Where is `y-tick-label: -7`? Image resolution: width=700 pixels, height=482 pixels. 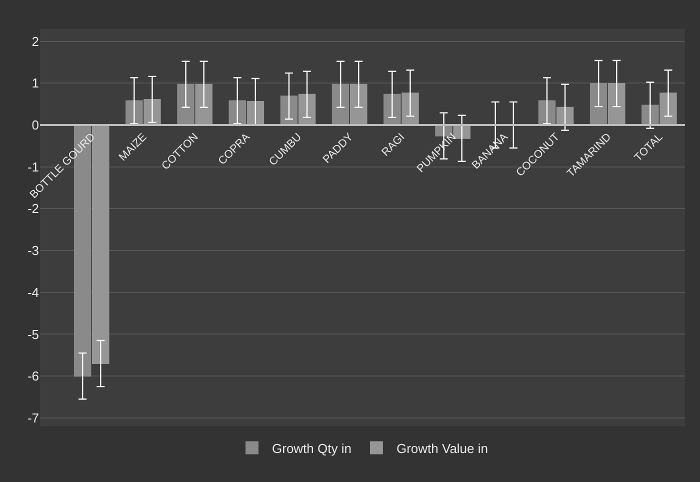
y-tick-label: -7 is located at coordinates (33, 418).